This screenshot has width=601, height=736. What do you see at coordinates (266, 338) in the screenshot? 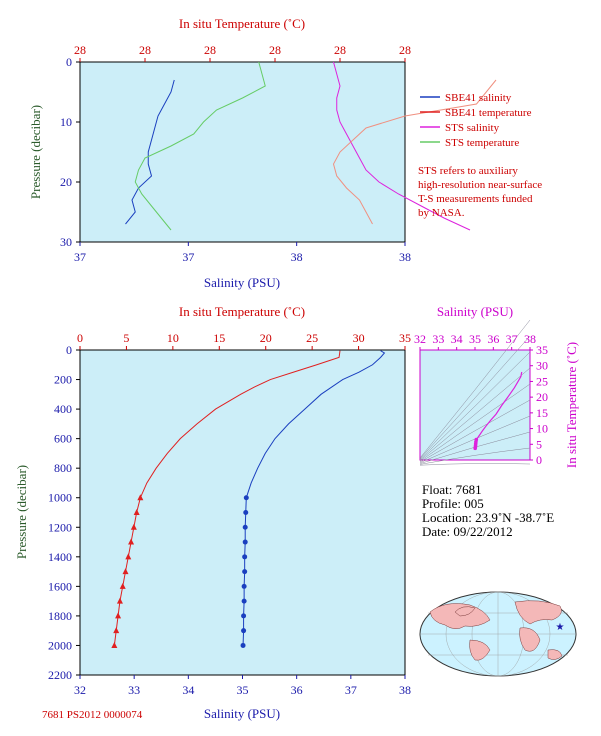
I see `main-chart-top-tick-label: 20` at bounding box center [266, 338].